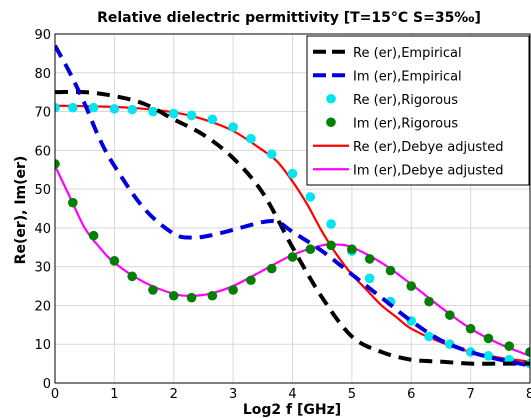 This screenshot has height=418, width=531. I want to click on legend-entry-label: Re (er),Rigorous, so click(405, 100).